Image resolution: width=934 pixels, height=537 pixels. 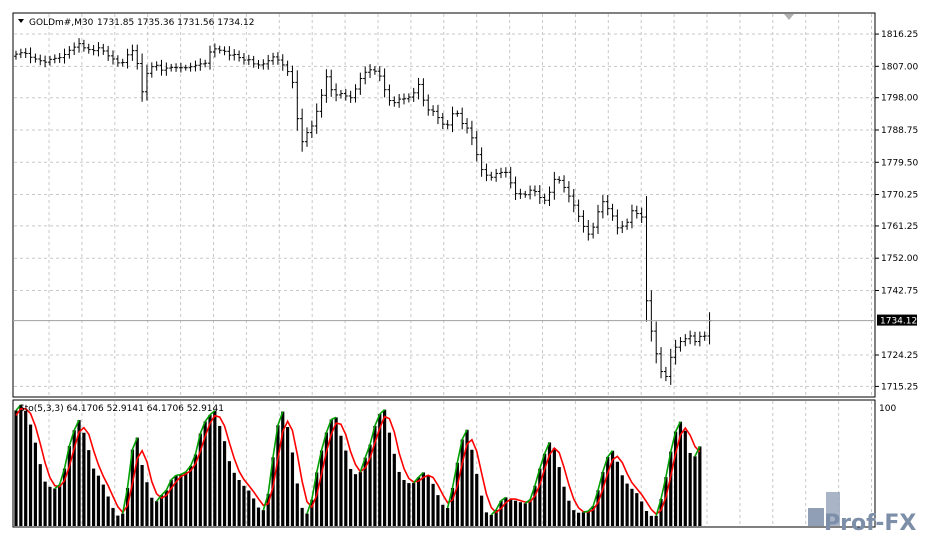 What do you see at coordinates (899, 163) in the screenshot?
I see `price-tick-label: 1779.50` at bounding box center [899, 163].